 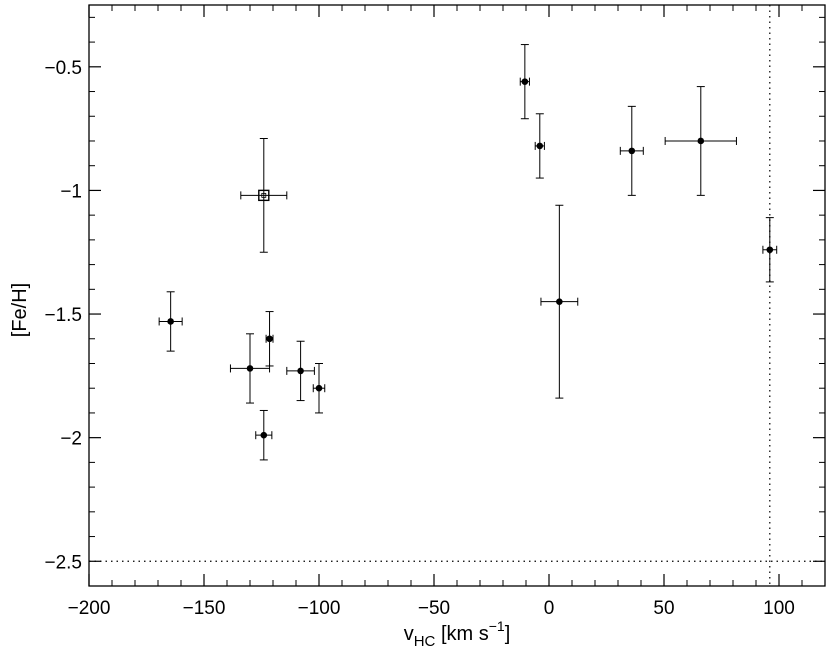 What do you see at coordinates (549, 608) in the screenshot?
I see `x-tick-label: 0` at bounding box center [549, 608].